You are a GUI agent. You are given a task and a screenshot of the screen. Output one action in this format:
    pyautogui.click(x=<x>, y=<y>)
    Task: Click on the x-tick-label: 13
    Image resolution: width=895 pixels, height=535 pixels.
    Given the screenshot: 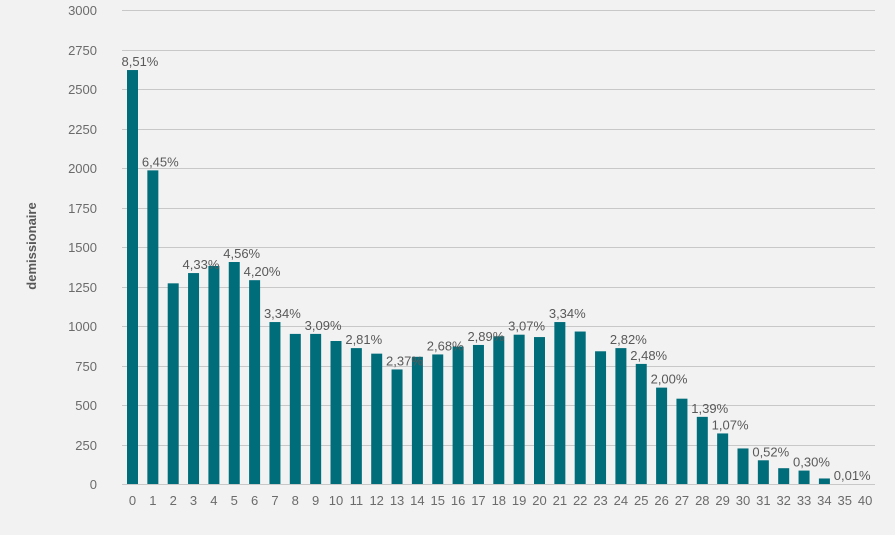 What is the action you would take?
    pyautogui.click(x=397, y=500)
    